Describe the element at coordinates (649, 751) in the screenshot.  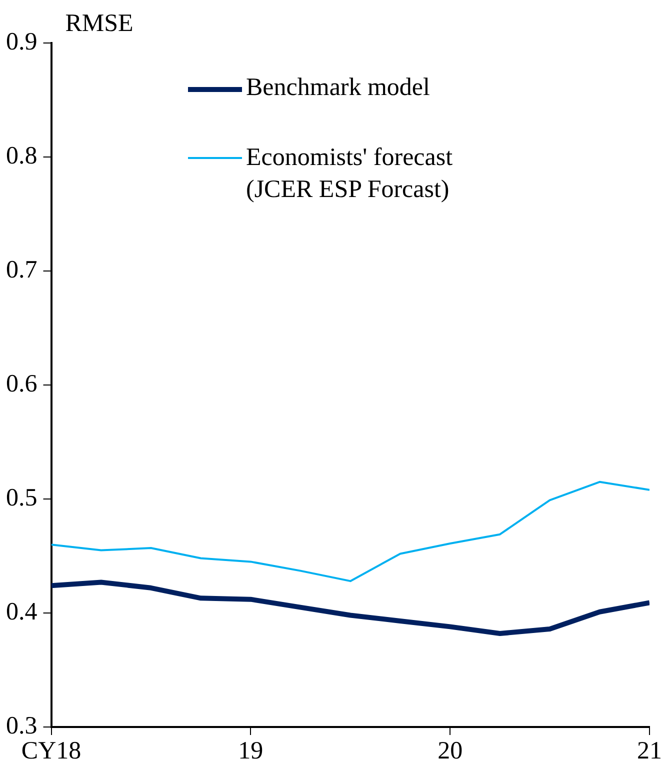
I see `x-tick-label: 21` at that location.